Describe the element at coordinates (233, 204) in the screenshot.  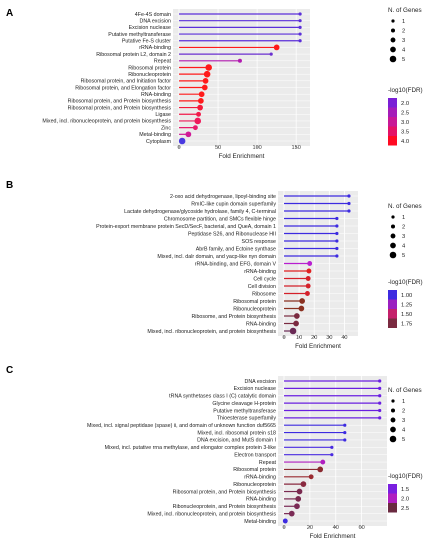
I see `panel-b-category-label: RmIC-like cupin domain superfamily` at that location.